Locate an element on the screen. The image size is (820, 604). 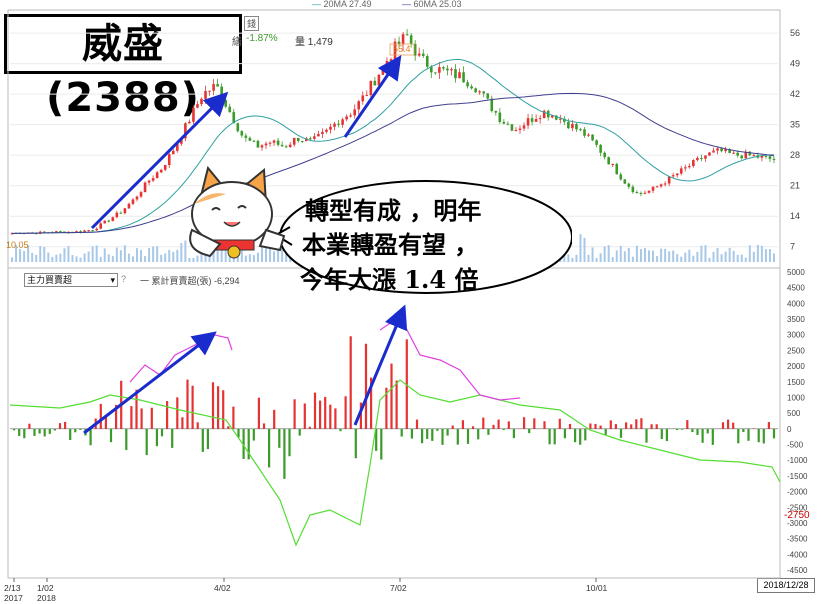
indicator-tick-label: -4500 is located at coordinates (797, 570).